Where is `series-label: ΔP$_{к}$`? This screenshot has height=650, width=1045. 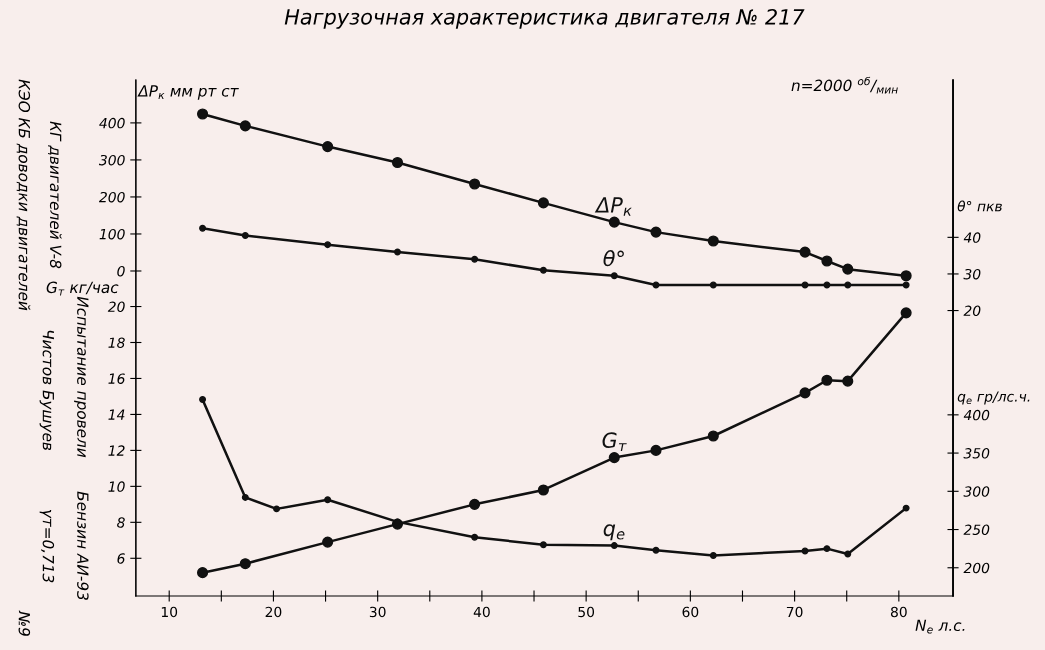
series-label: ΔP$_{к}$ is located at coordinates (613, 206).